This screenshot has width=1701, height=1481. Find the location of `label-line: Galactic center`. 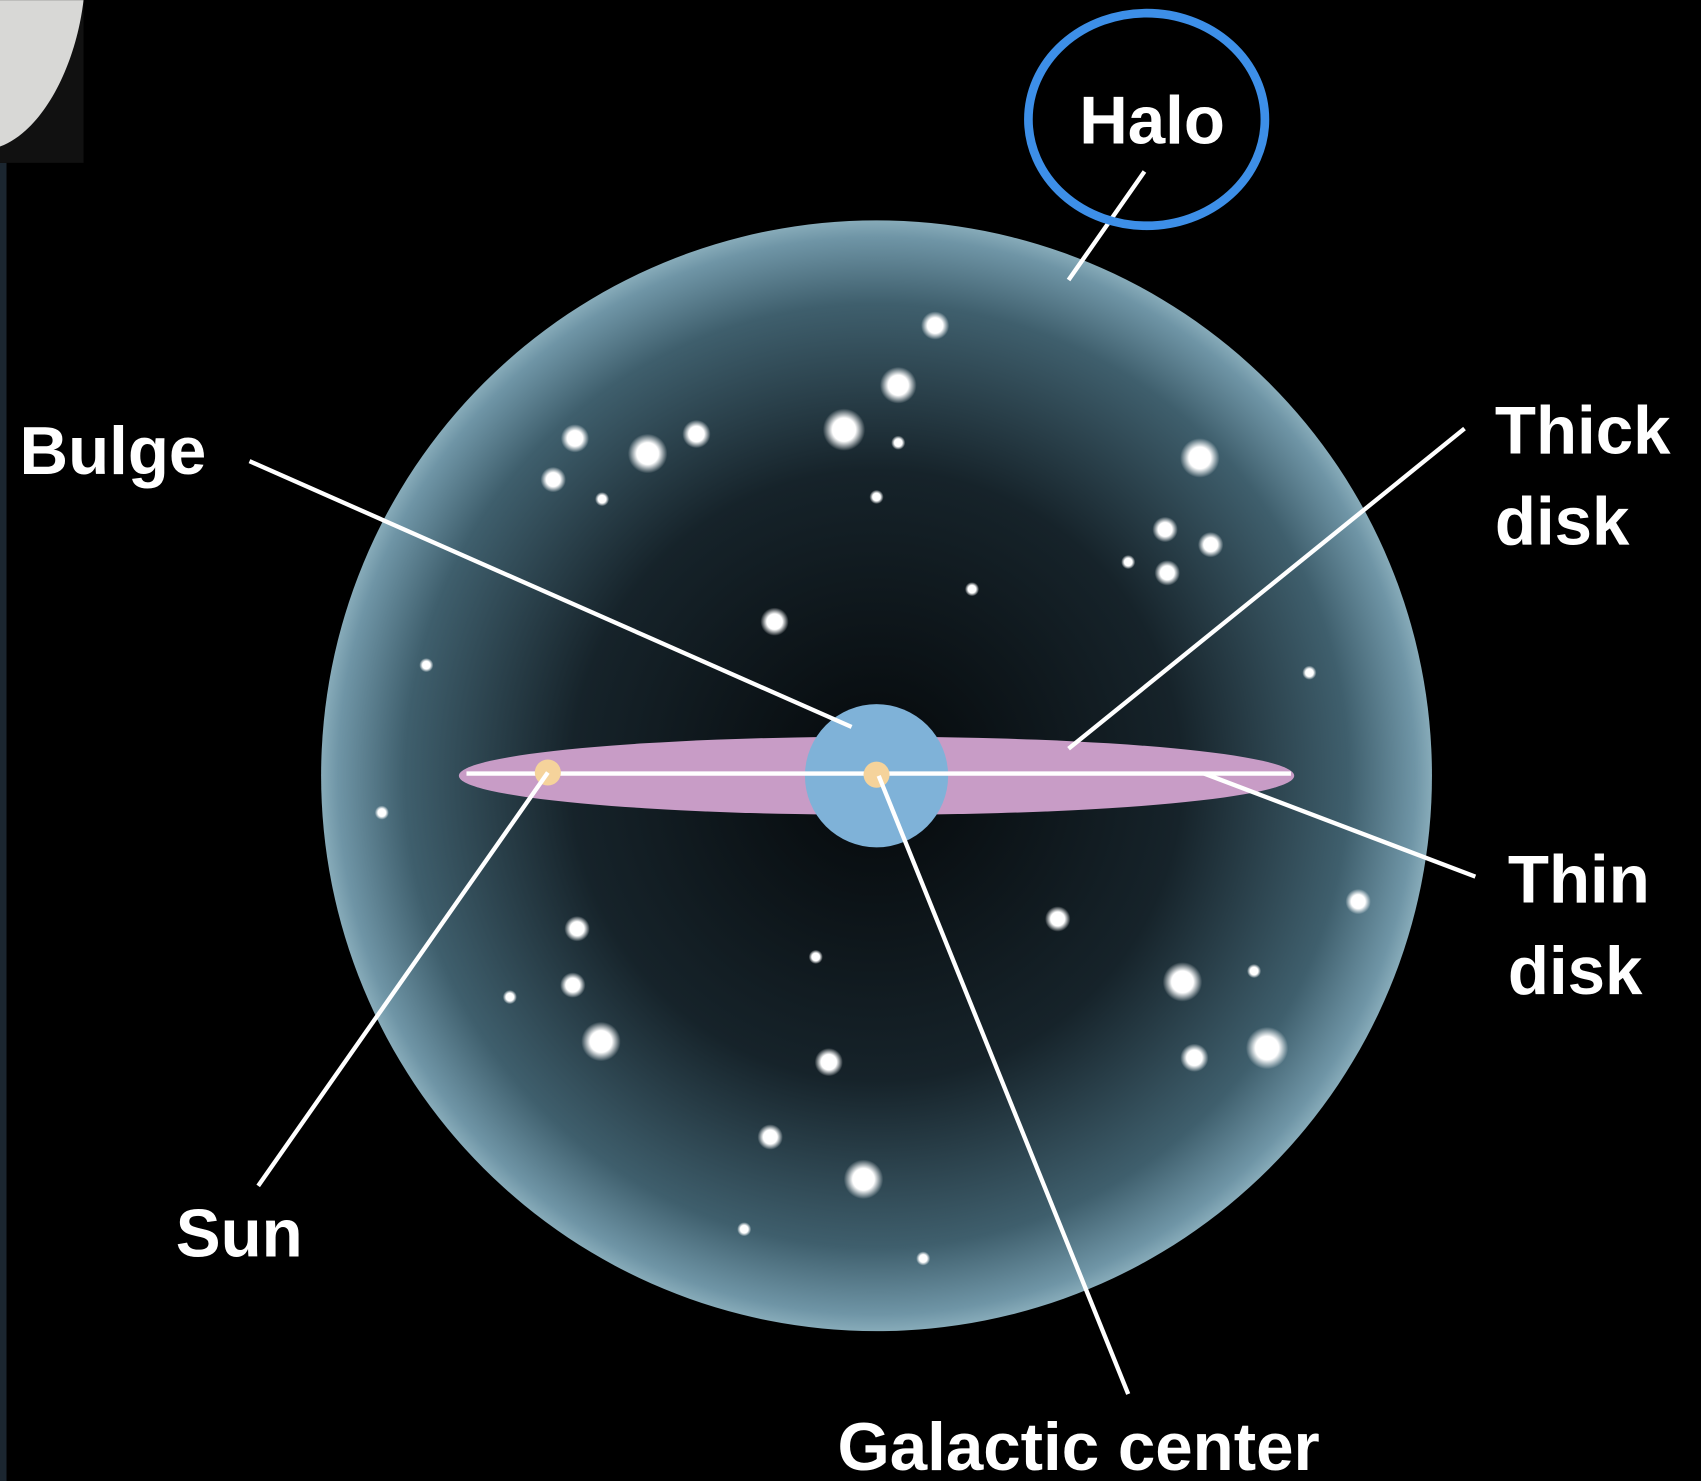

label-line: Galactic center is located at coordinates (1078, 1445).